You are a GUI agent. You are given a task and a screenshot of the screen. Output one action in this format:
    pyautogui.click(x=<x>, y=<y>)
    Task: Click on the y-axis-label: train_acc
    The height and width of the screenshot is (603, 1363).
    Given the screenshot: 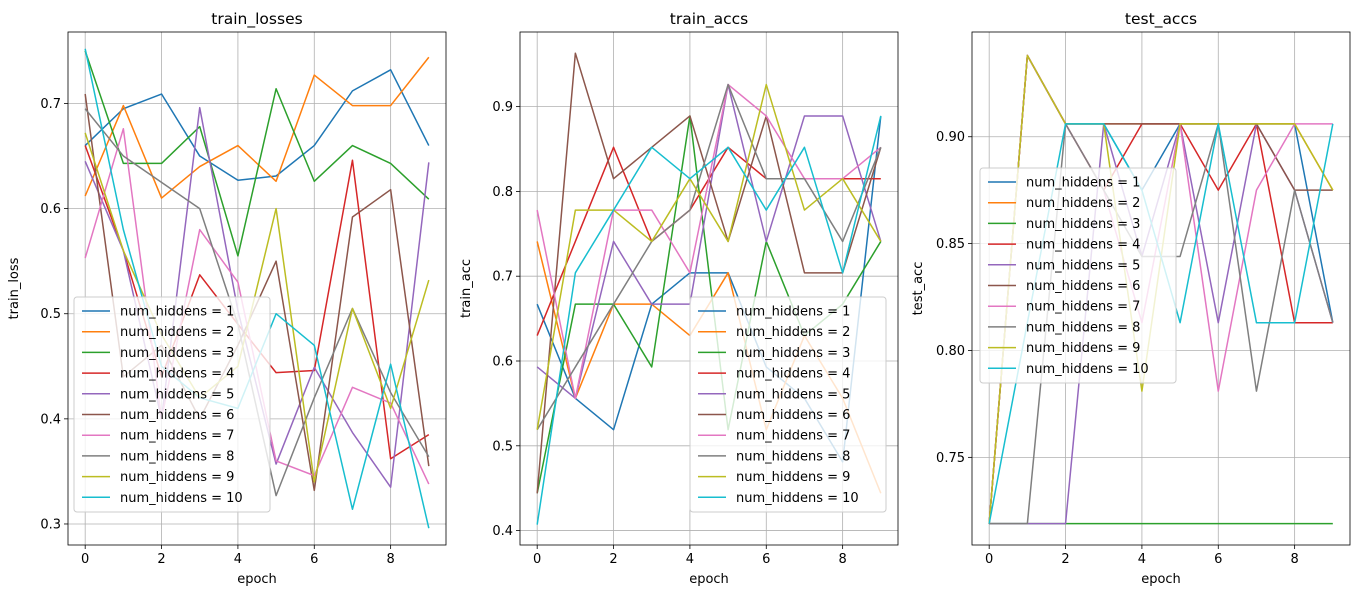 What is the action you would take?
    pyautogui.click(x=466, y=288)
    